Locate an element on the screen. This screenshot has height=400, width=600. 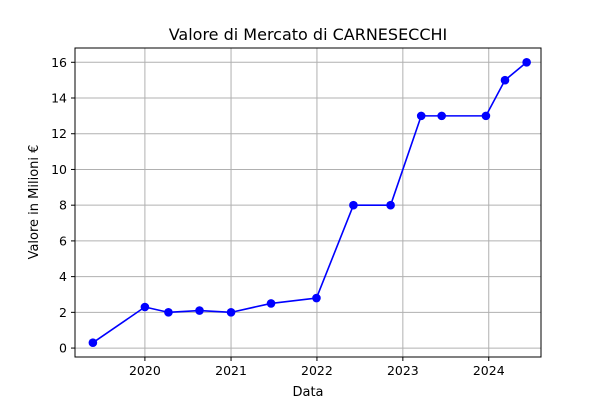
y-tick-label: 2 is located at coordinates (63, 312).